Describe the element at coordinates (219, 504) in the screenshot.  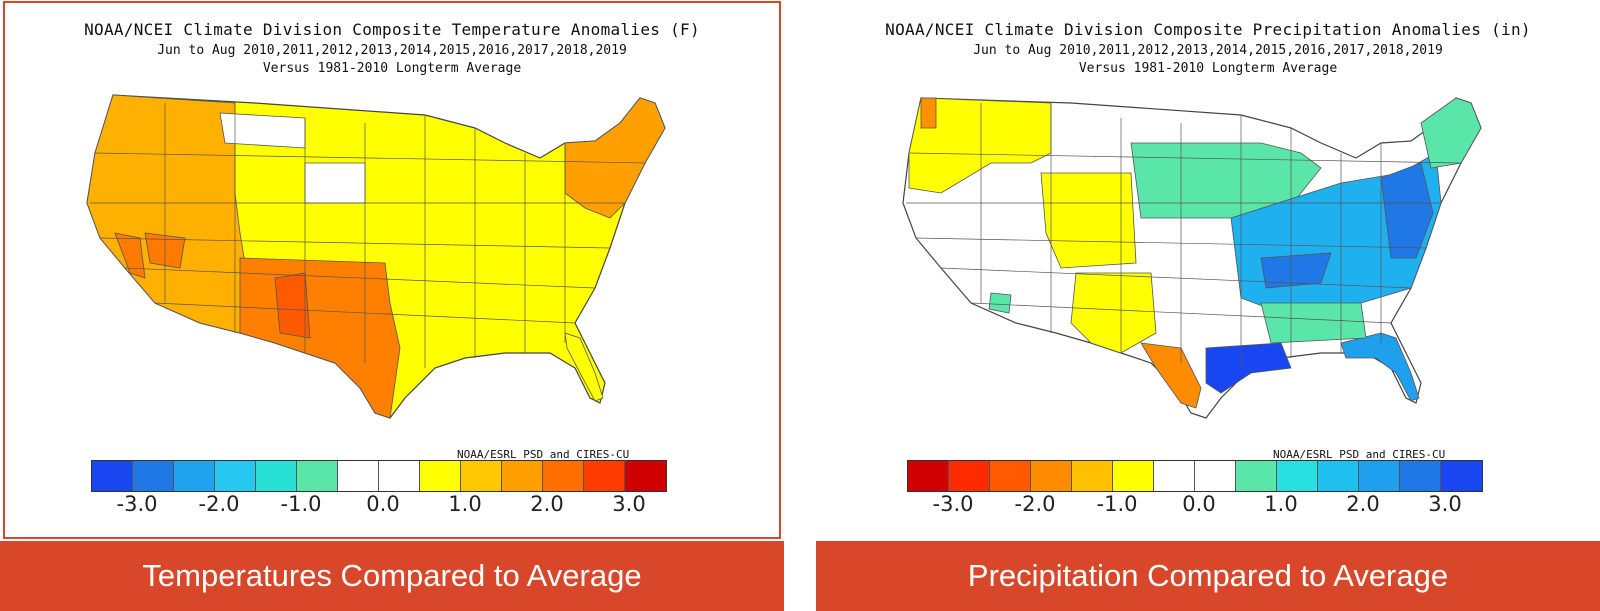
I see `temperature-tick-label: -2.0` at that location.